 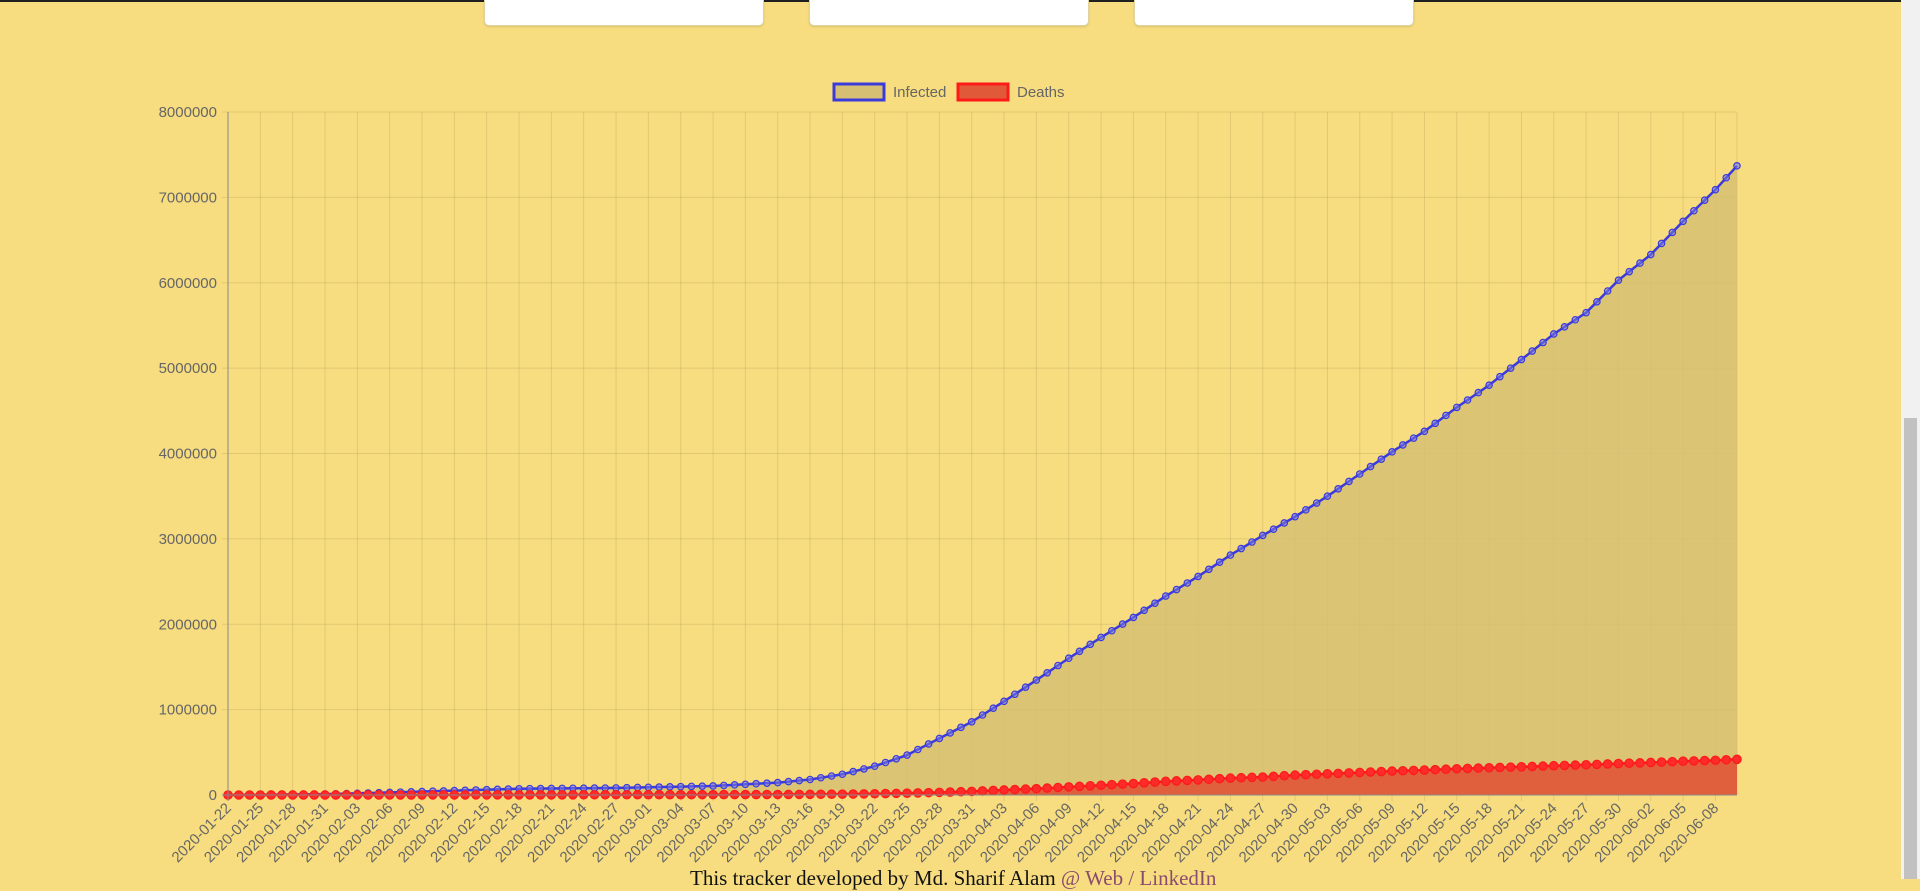 What do you see at coordinates (188, 283) in the screenshot?
I see `y-tick-label: 6000000` at bounding box center [188, 283].